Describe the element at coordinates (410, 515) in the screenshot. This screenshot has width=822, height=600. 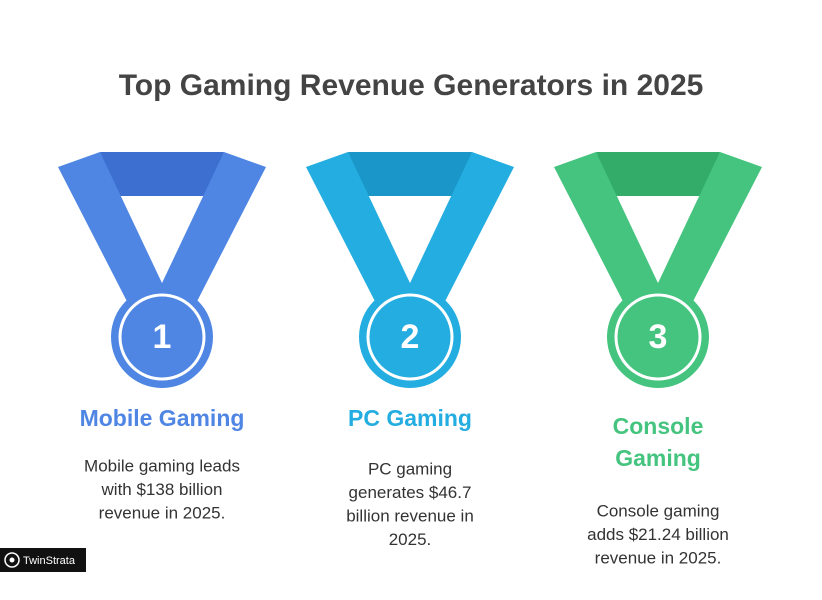
I see `medal-description: billion revenue in` at that location.